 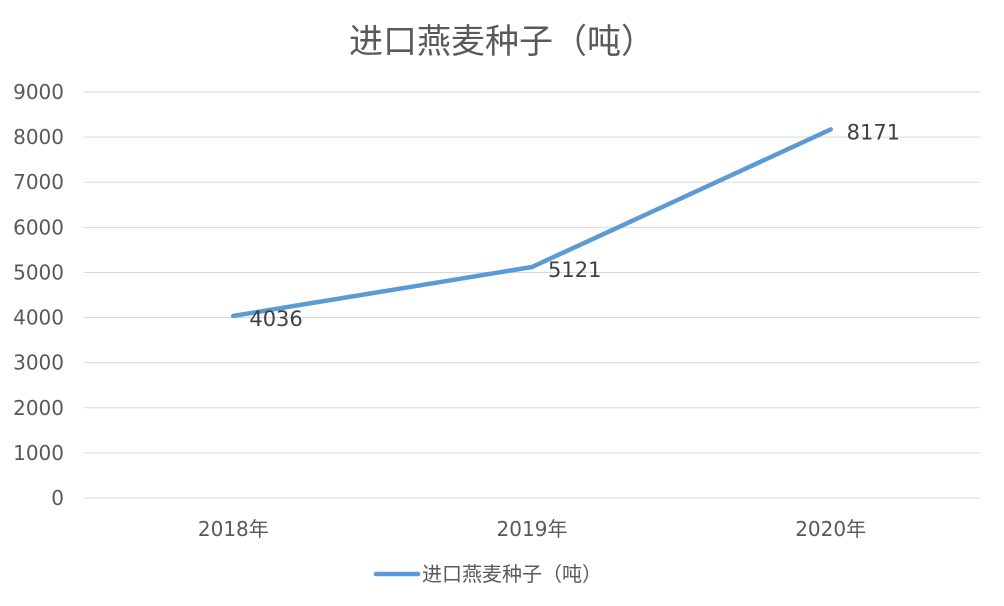 What do you see at coordinates (38, 227) in the screenshot?
I see `y-tick-label: 6000` at bounding box center [38, 227].